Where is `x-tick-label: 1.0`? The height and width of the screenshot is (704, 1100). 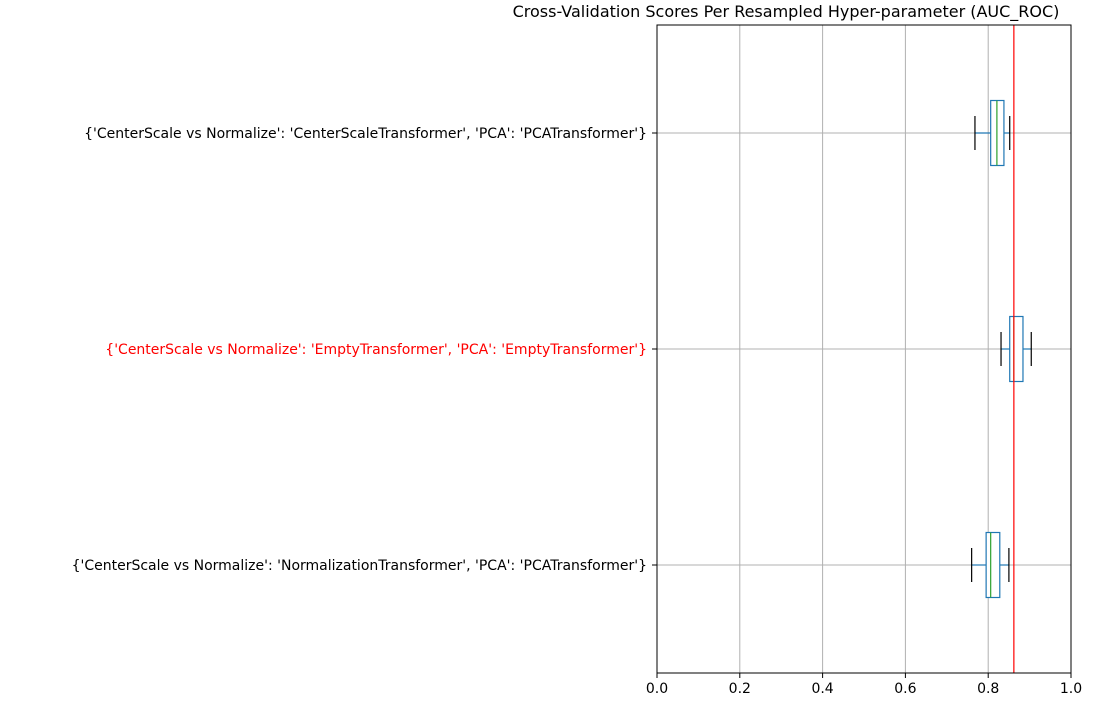
x-tick-label: 1.0 is located at coordinates (1071, 689).